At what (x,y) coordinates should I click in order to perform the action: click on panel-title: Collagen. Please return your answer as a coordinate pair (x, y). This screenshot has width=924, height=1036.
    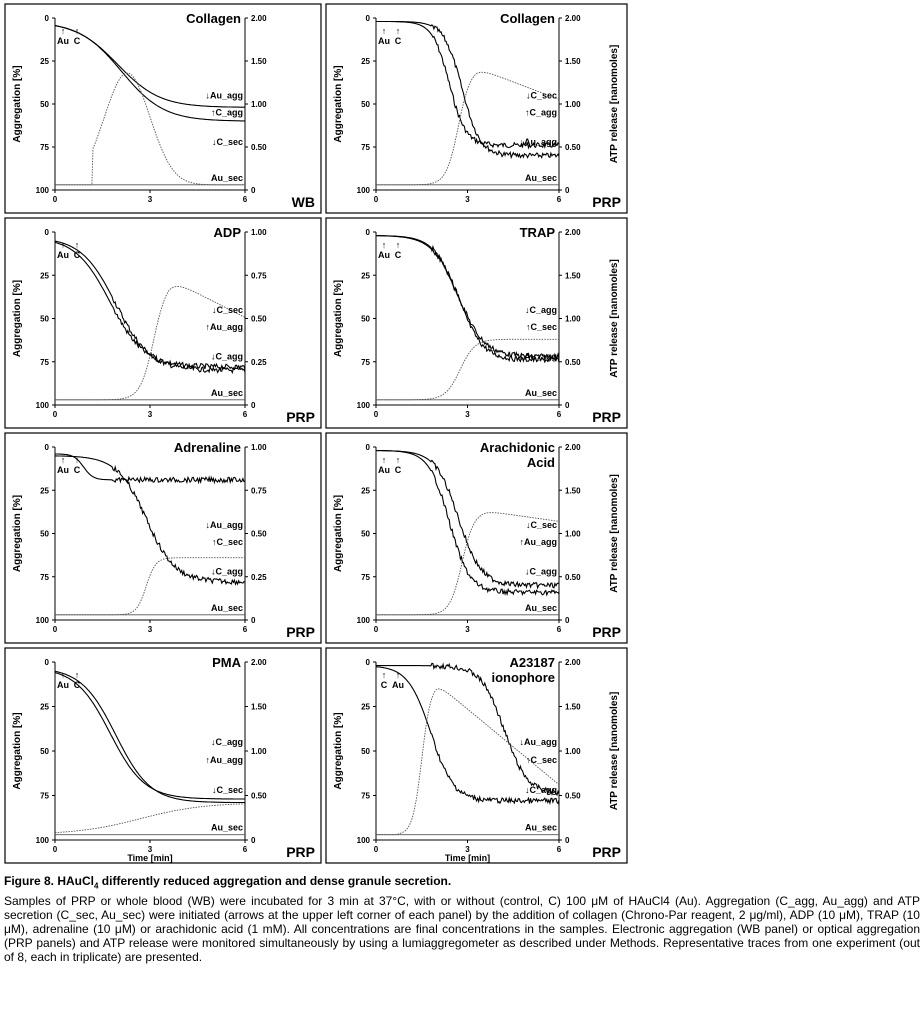
    Looking at the image, I should click on (527, 18).